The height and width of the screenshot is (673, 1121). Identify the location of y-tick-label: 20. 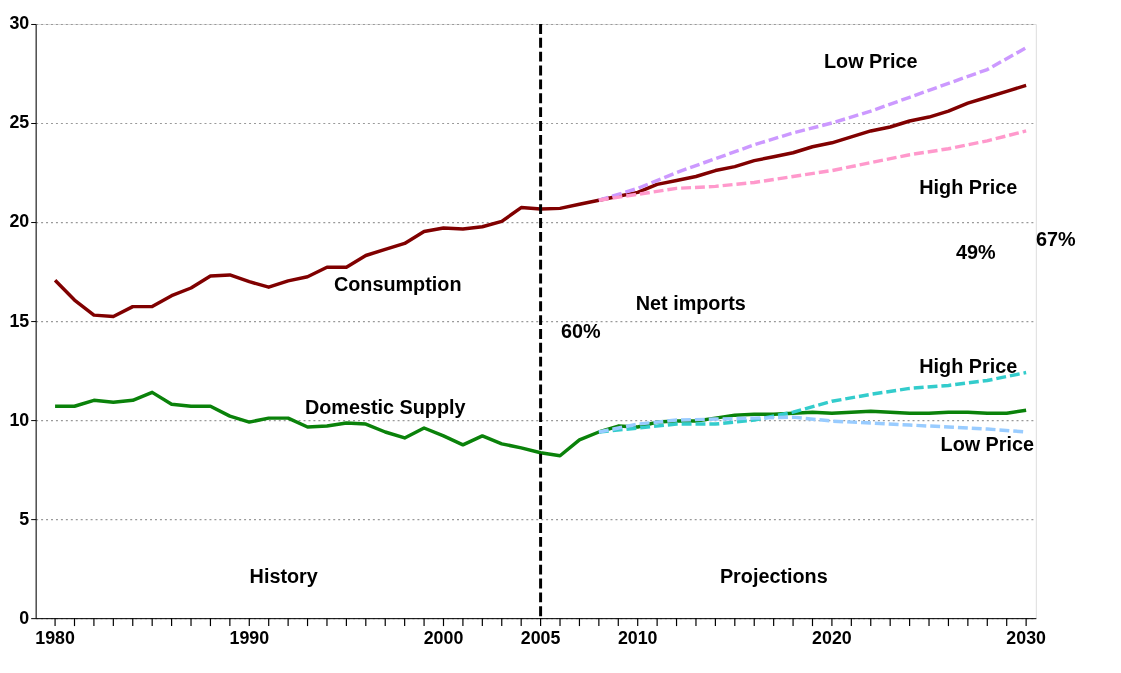
(19, 221).